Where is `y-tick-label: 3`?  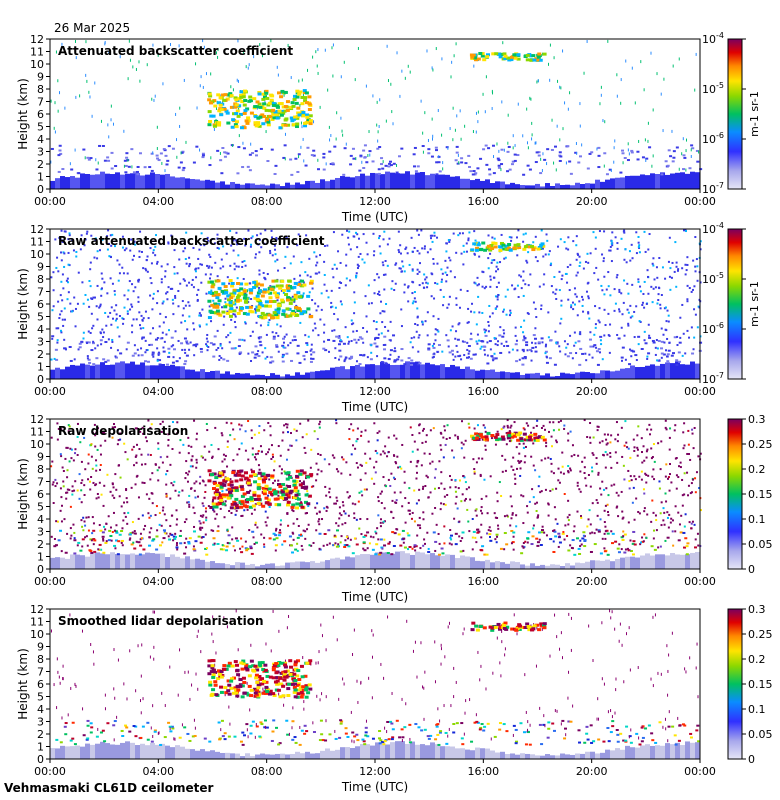 y-tick-label: 3 is located at coordinates (40, 342).